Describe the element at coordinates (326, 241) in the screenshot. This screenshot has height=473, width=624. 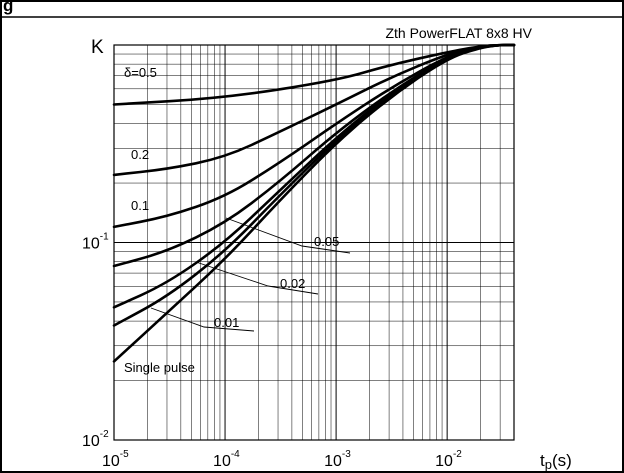
I see `series-label-3: 0.05` at that location.